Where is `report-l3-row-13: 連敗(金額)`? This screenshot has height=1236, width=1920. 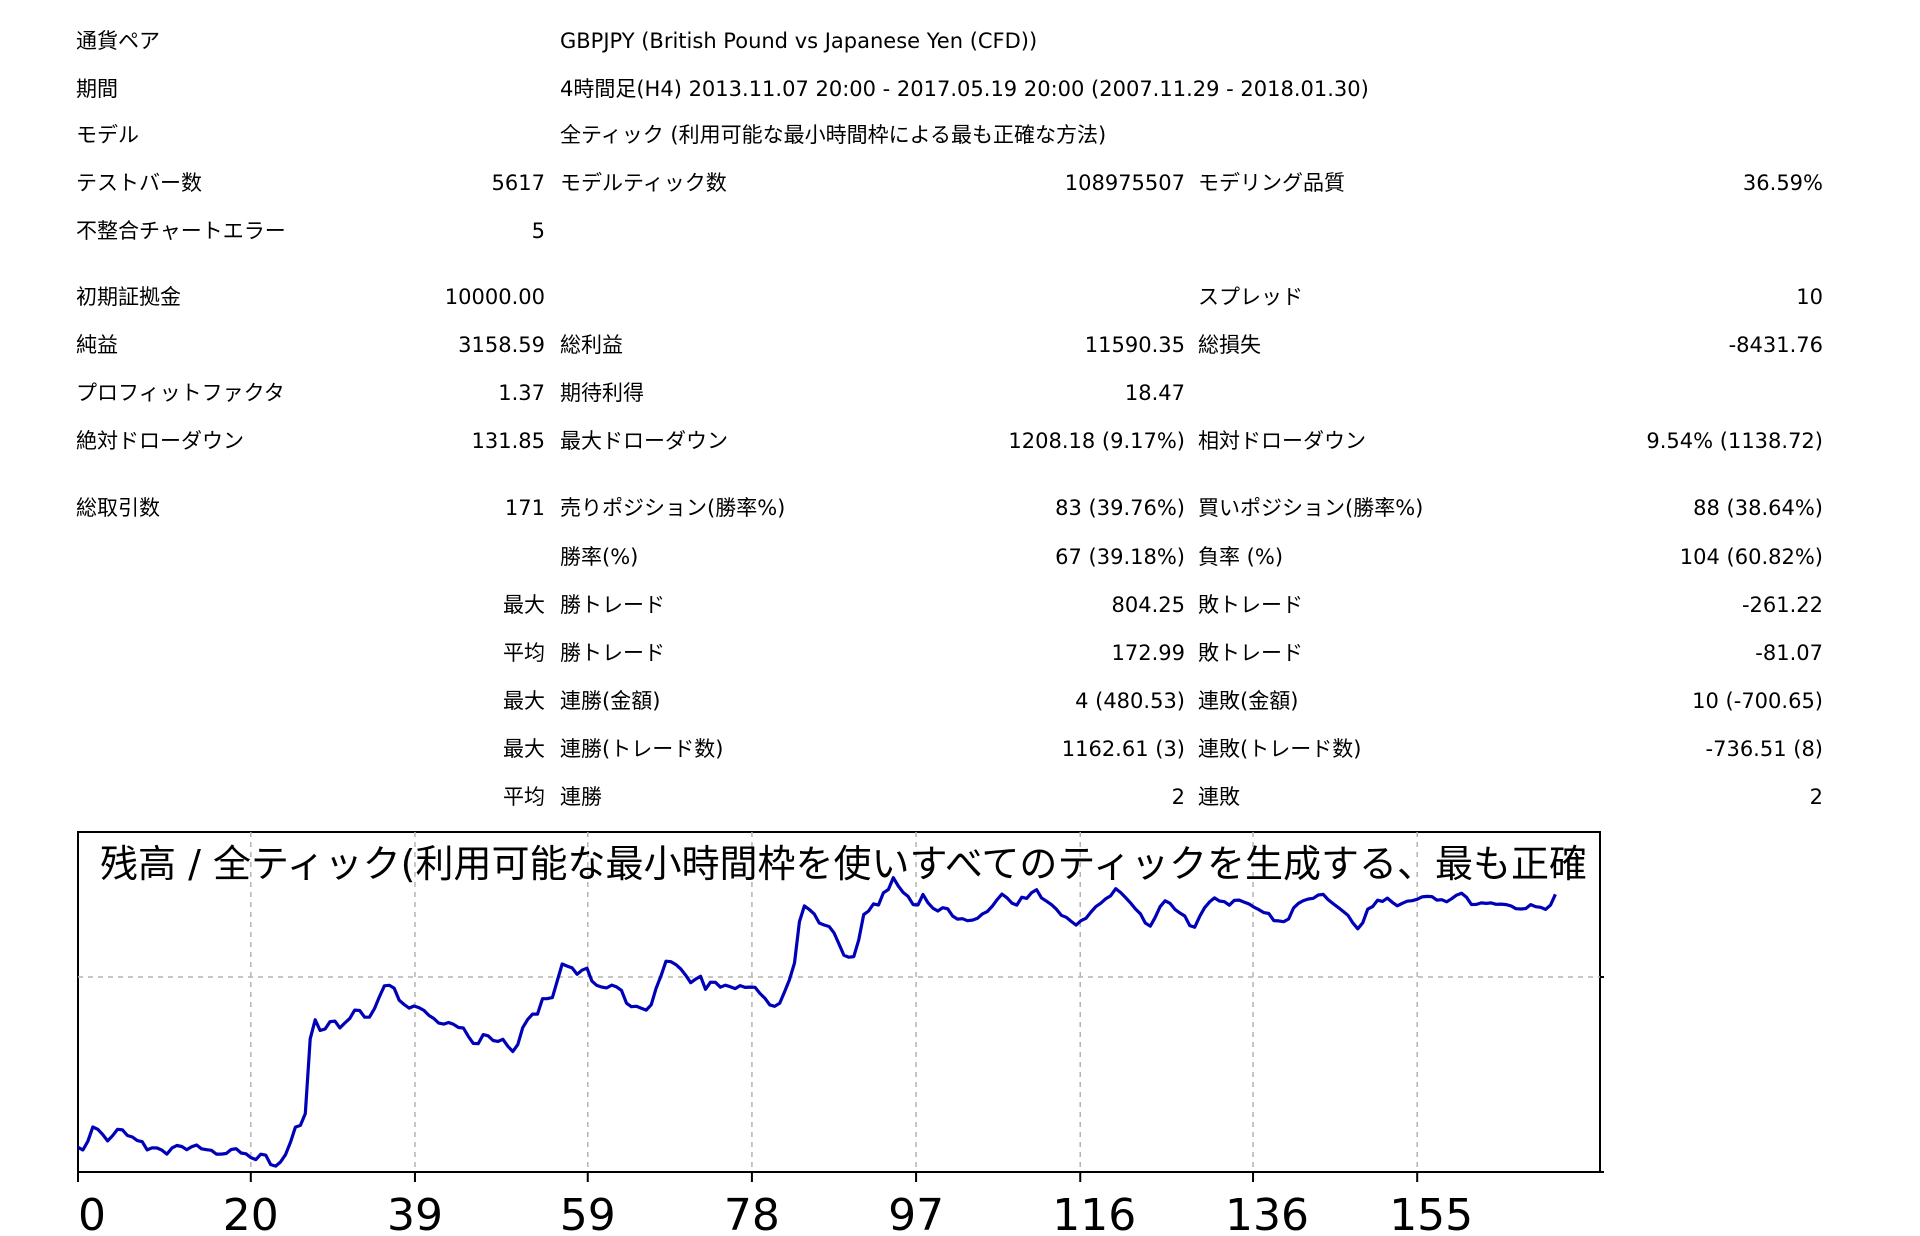 report-l3-row-13: 連敗(金額) is located at coordinates (1248, 701).